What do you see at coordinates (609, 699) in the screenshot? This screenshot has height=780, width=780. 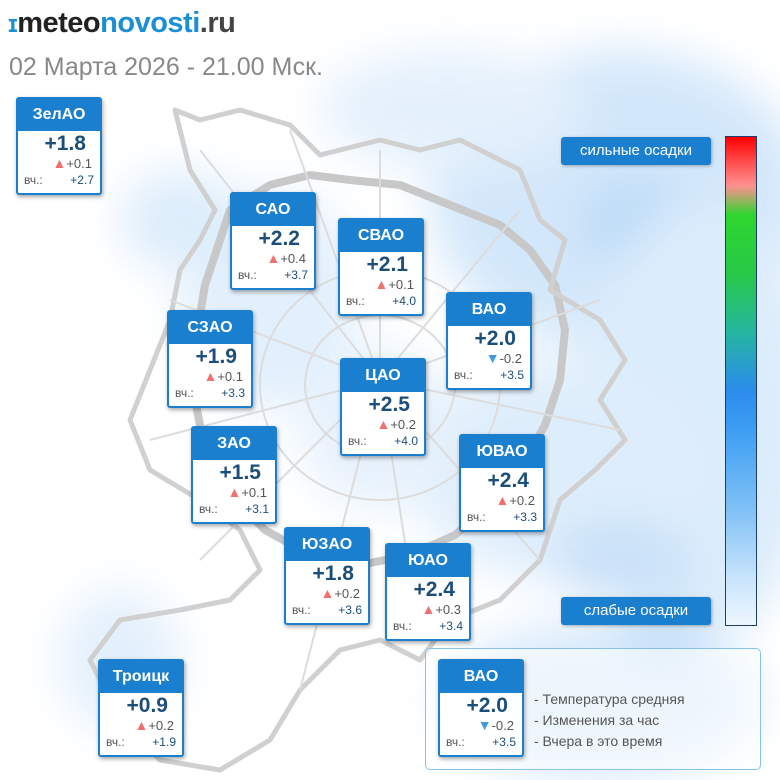 I see `legend-line-avg-temp: - Температура средняя` at bounding box center [609, 699].